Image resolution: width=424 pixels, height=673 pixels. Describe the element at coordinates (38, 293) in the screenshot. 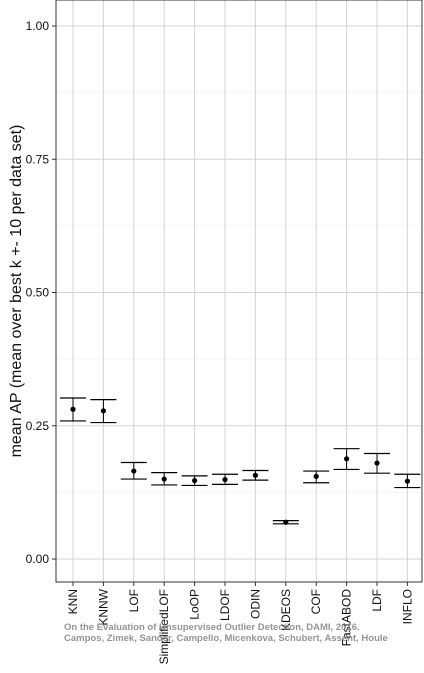

I see `y-tick-label: 0.50` at that location.